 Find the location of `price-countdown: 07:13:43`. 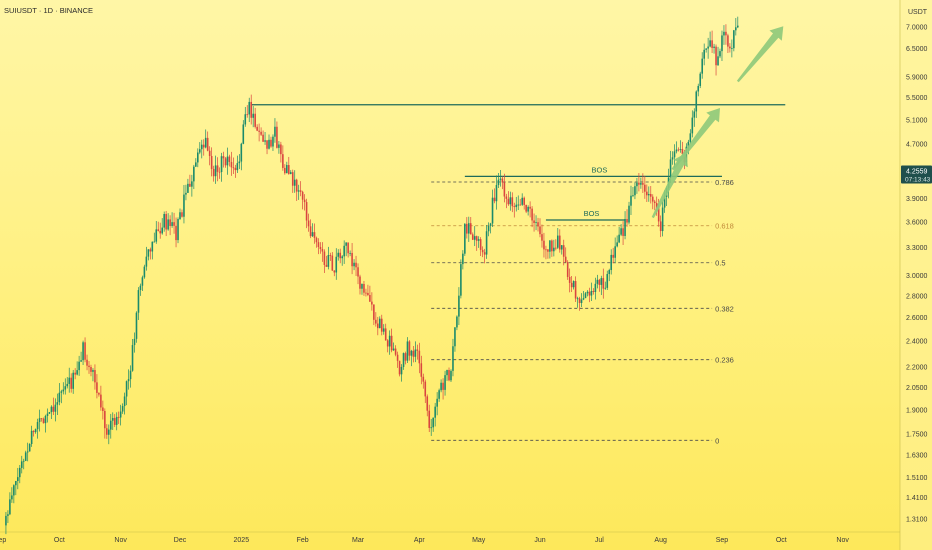

price-countdown: 07:13:43 is located at coordinates (918, 179).